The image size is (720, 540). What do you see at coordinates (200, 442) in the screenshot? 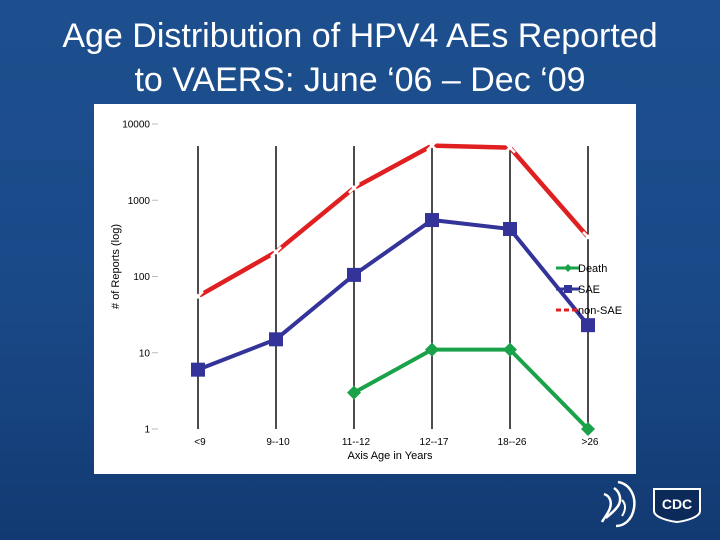
I see `x-tick-label: <9` at bounding box center [200, 442].